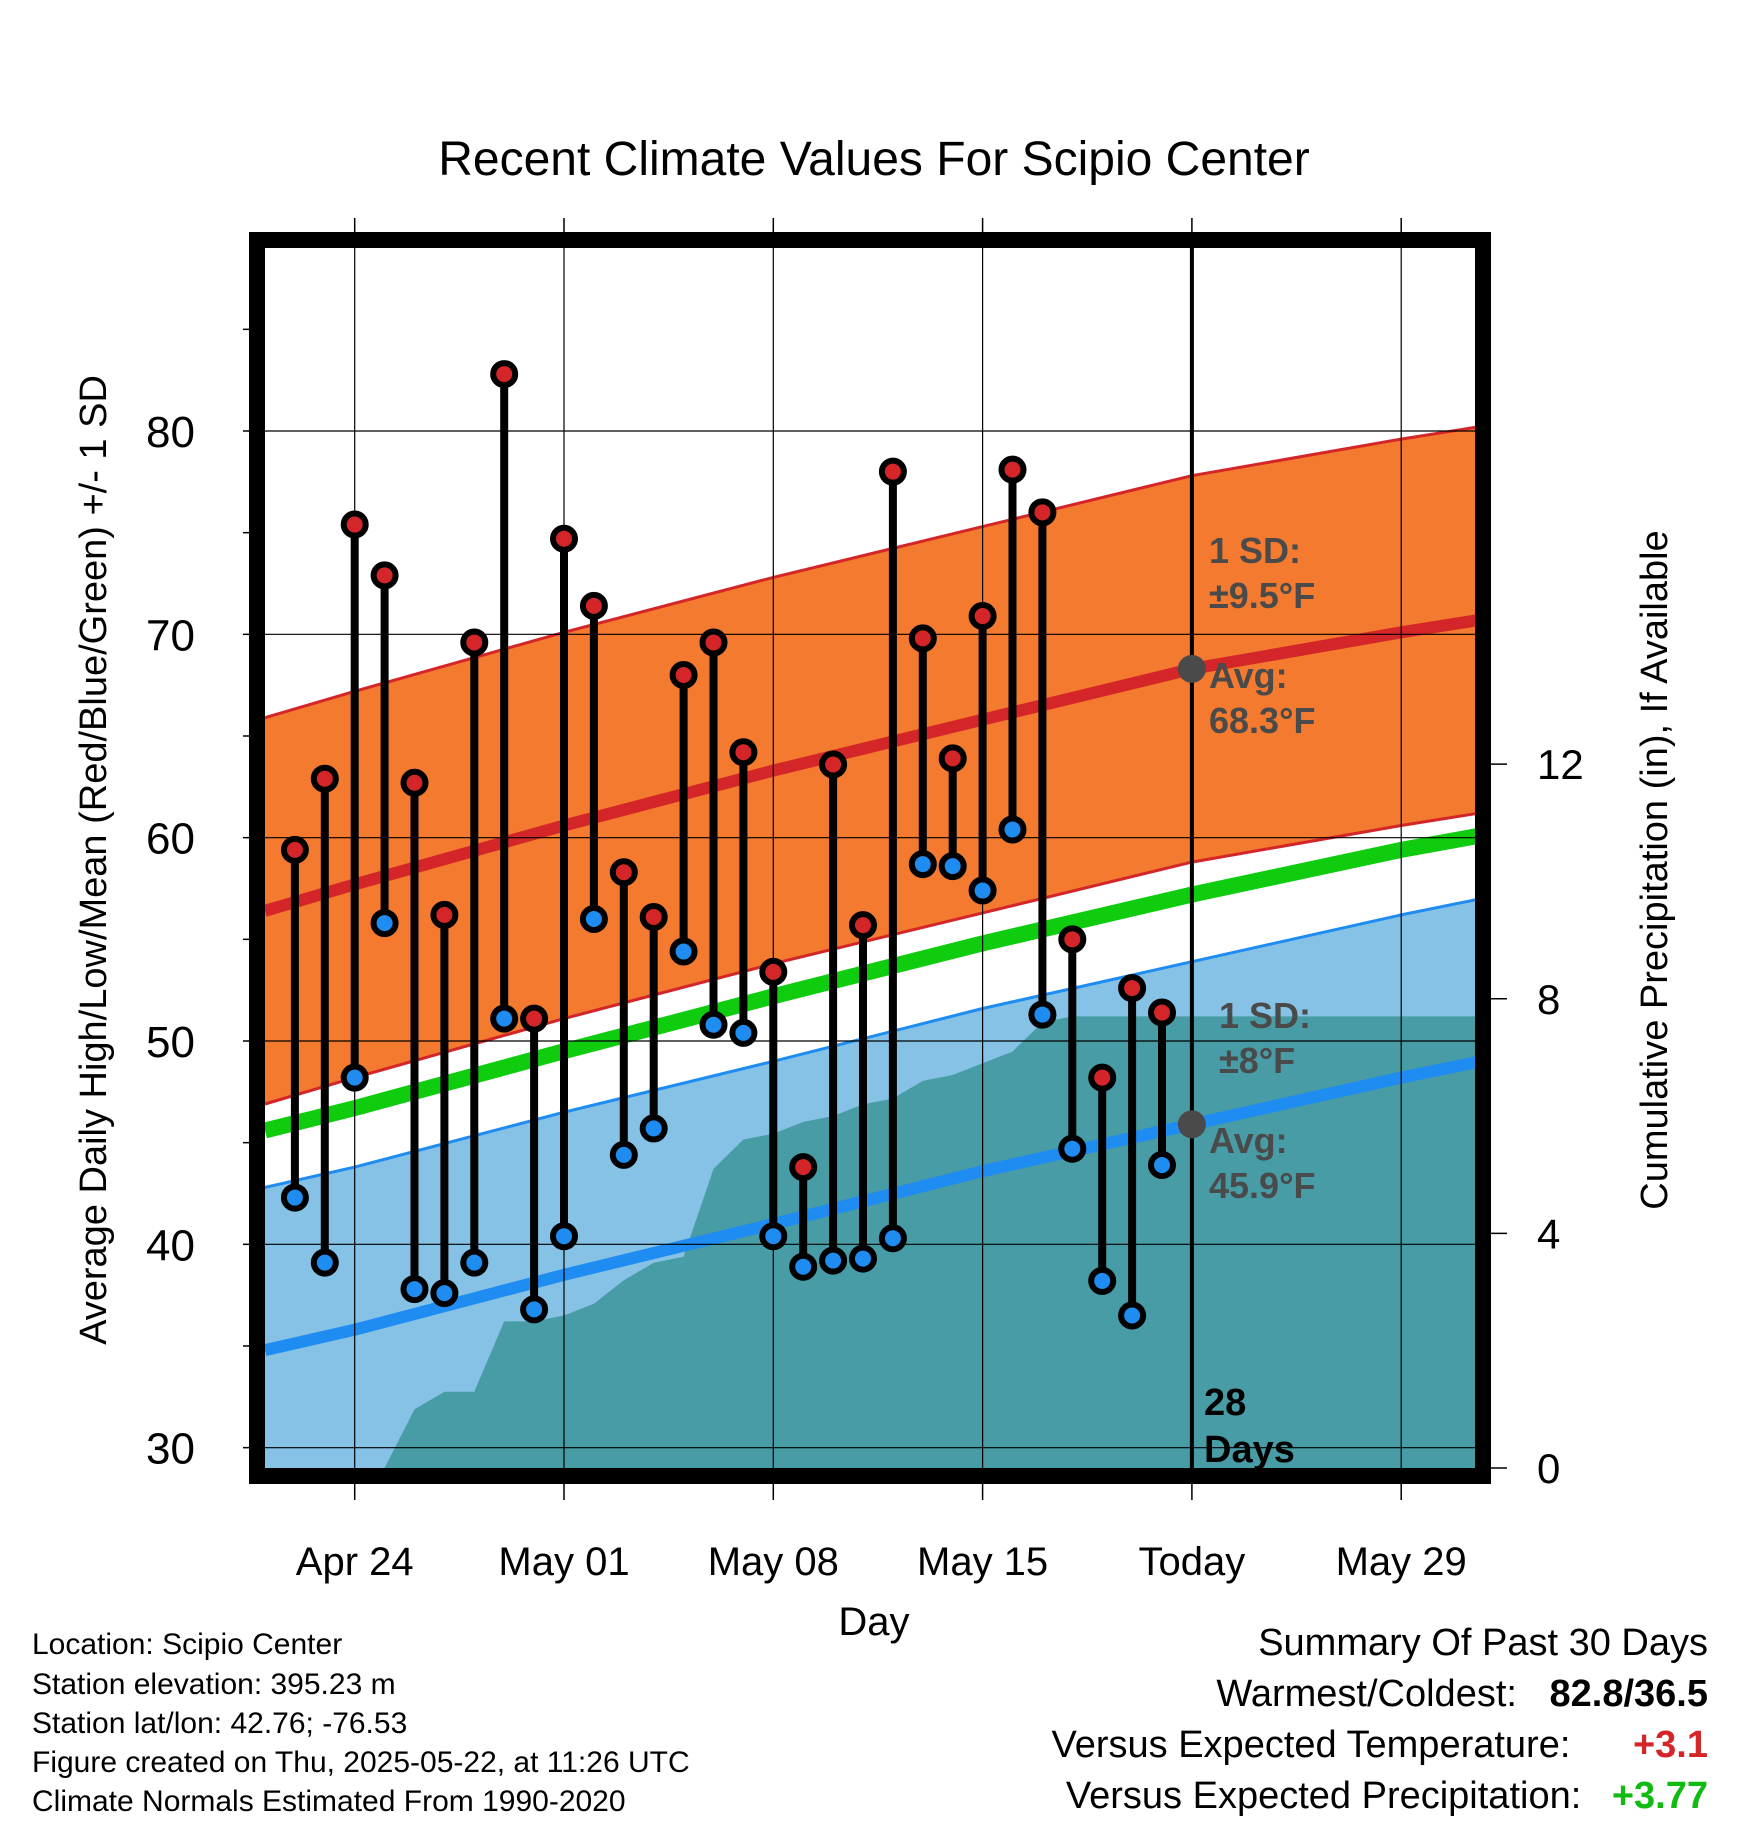  Describe the element at coordinates (870, 1043) in the screenshot. I see `low-sd-upper-edge` at that location.